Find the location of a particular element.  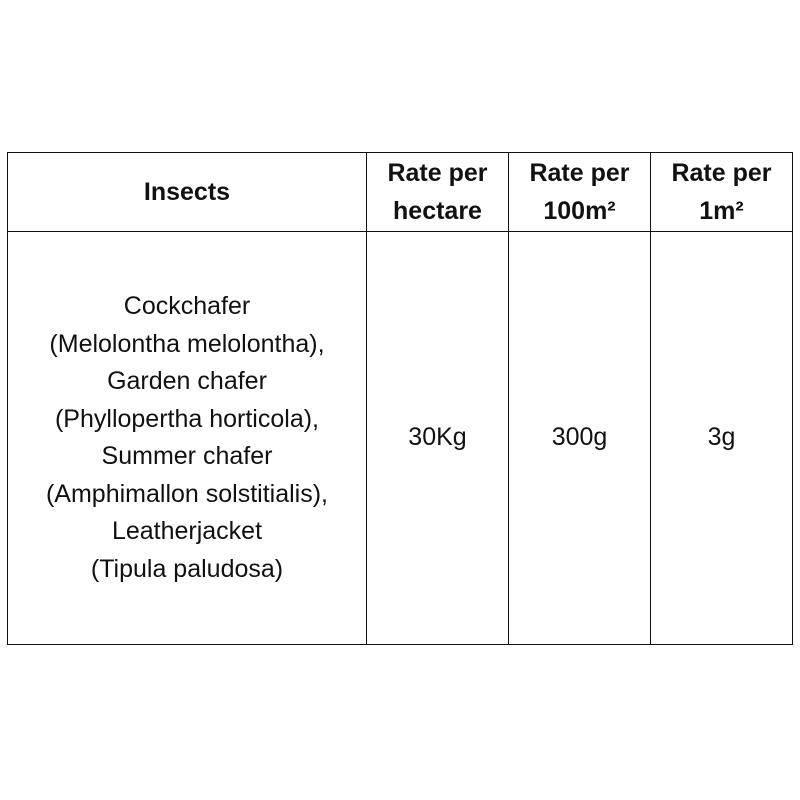

insect-line: (Phyllopertha horticola), is located at coordinates (186, 418).